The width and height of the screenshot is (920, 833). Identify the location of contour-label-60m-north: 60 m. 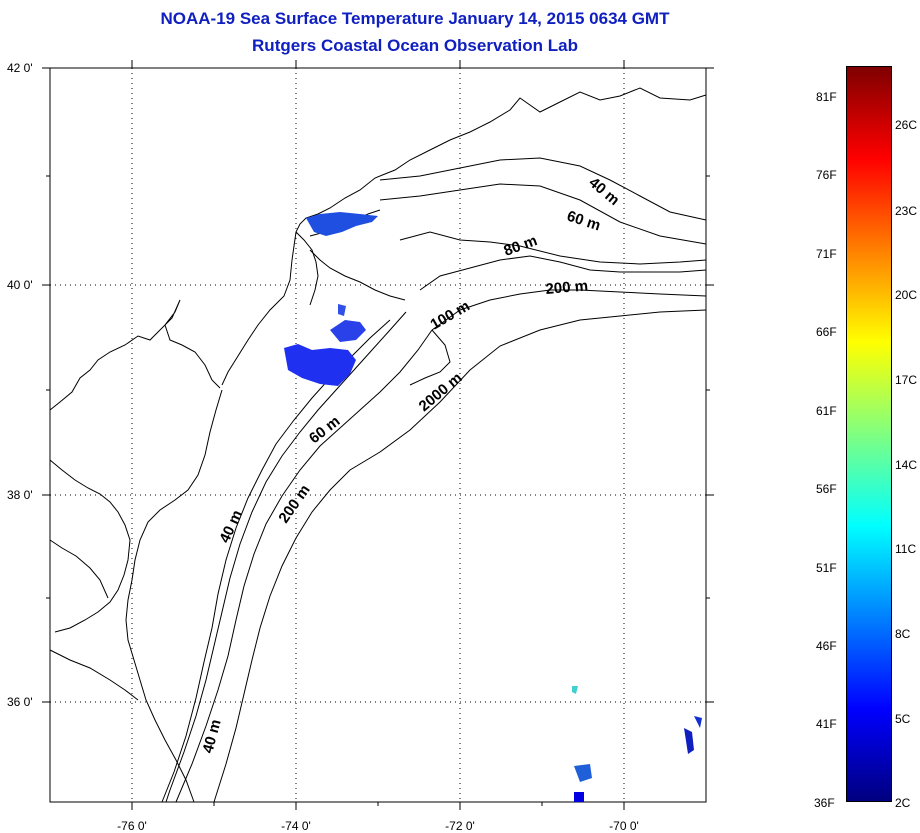
(584, 221).